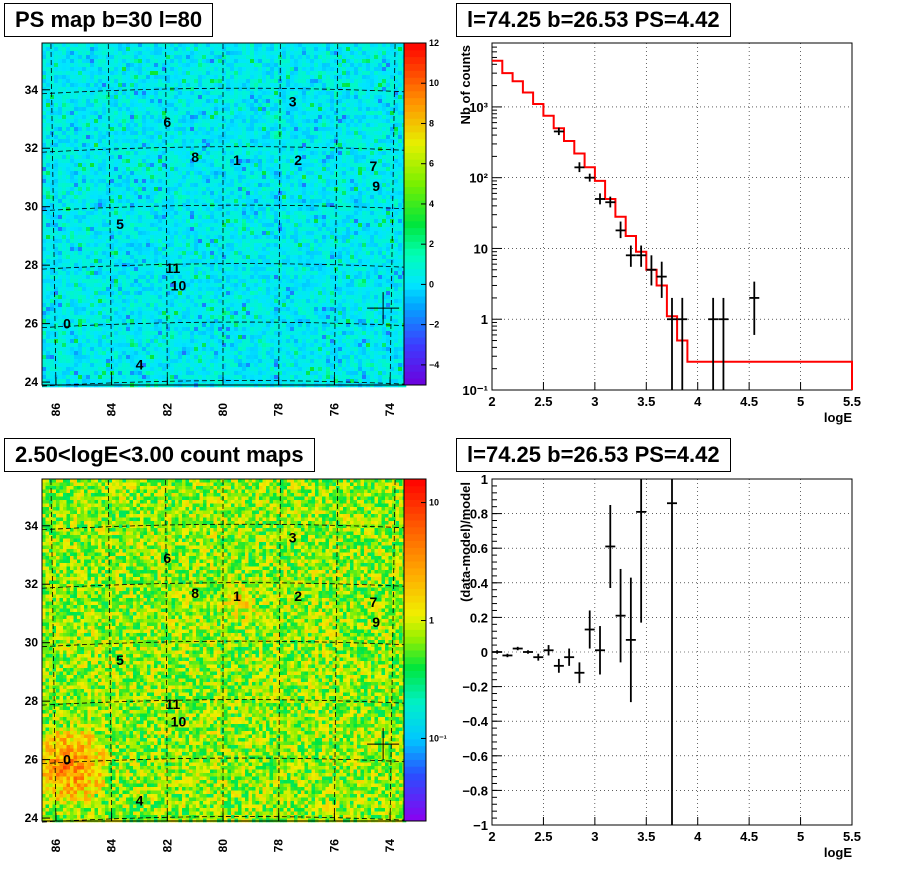 The width and height of the screenshot is (898, 871). Describe the element at coordinates (479, 514) in the screenshot. I see `y-tick-label: 0.8` at that location.